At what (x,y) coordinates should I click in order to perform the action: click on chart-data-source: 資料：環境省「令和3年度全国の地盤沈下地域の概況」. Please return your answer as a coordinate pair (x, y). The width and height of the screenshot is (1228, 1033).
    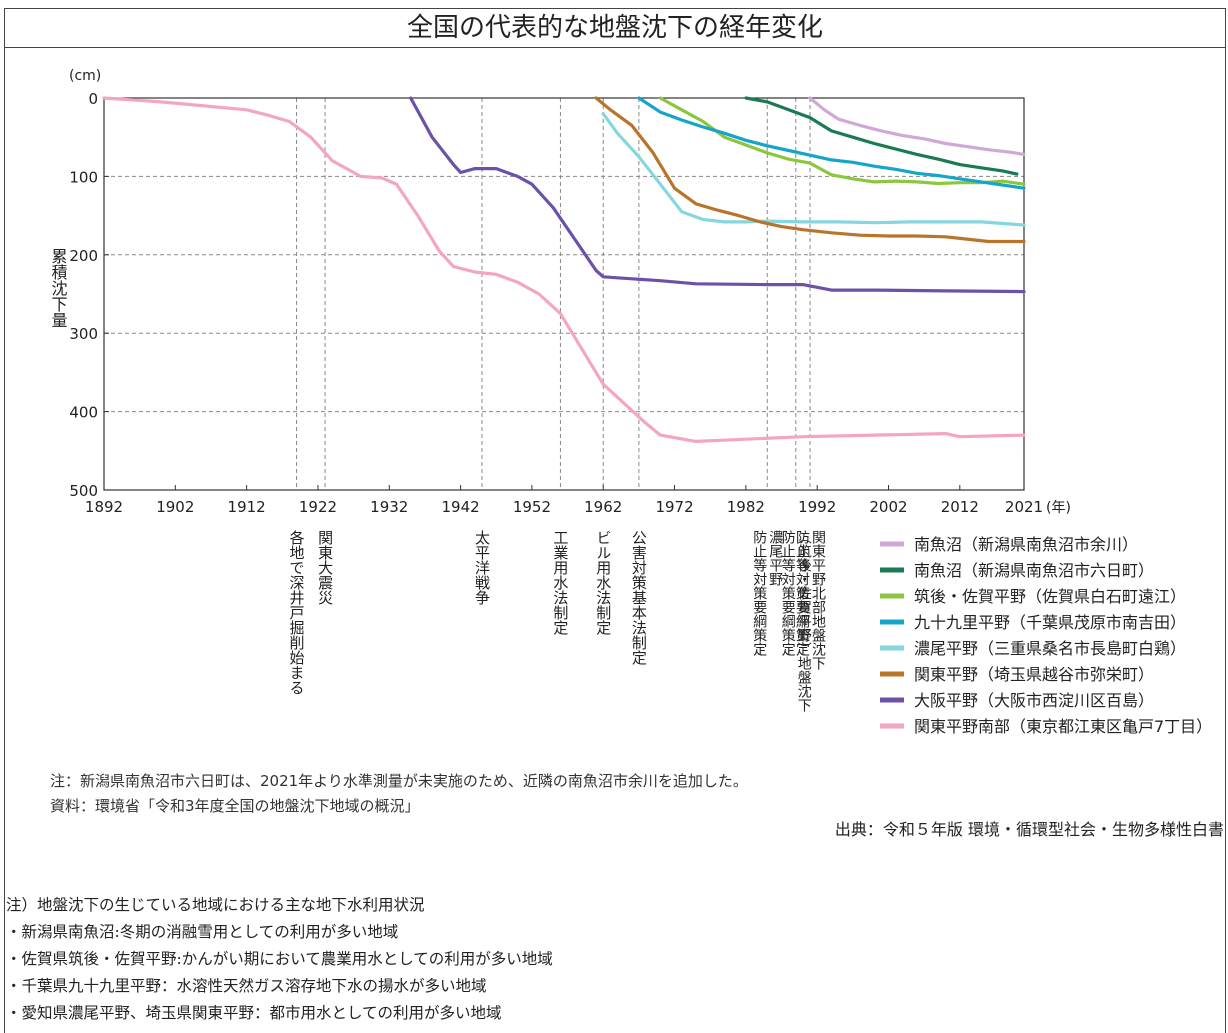
    Looking at the image, I should click on (235, 806).